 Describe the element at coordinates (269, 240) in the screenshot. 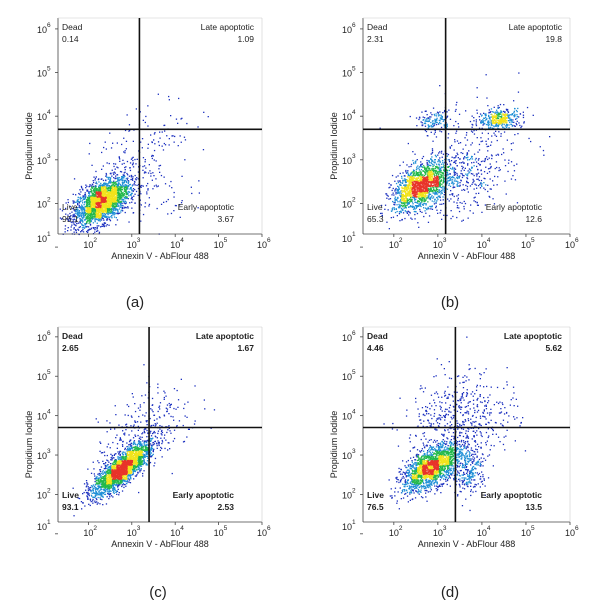

I see `x-tick-exponent: 6` at that location.